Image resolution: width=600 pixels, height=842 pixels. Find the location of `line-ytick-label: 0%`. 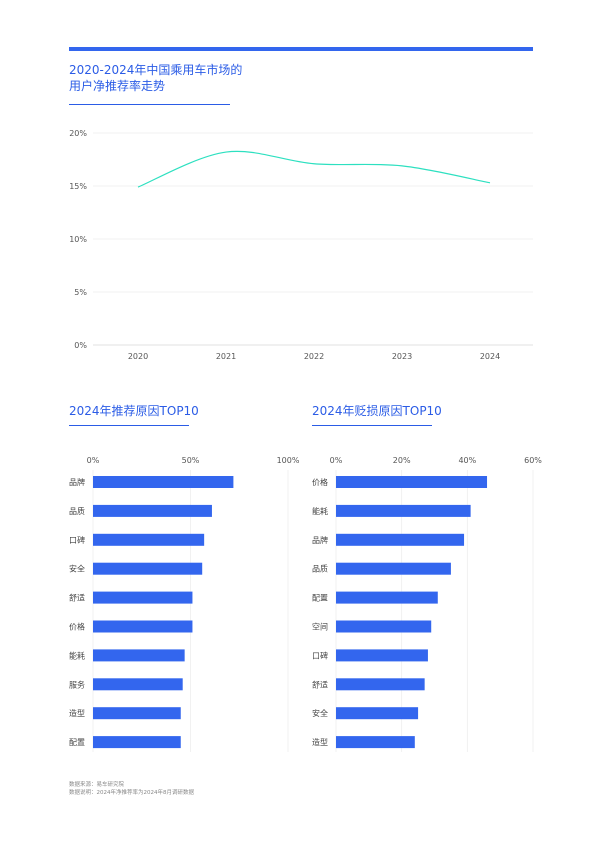

line-ytick-label: 0% is located at coordinates (80, 345).